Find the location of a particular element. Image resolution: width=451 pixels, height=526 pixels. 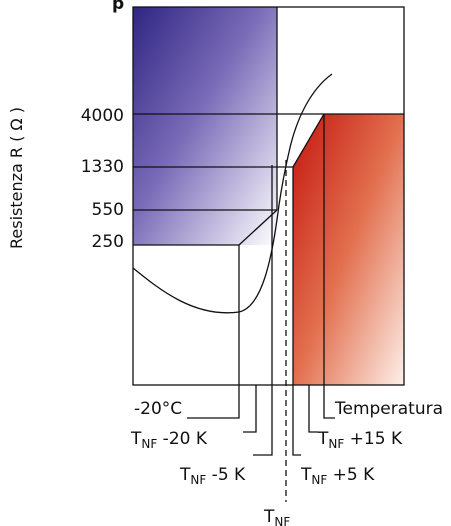

label-temperatura: Temperatura is located at coordinates (388, 409).